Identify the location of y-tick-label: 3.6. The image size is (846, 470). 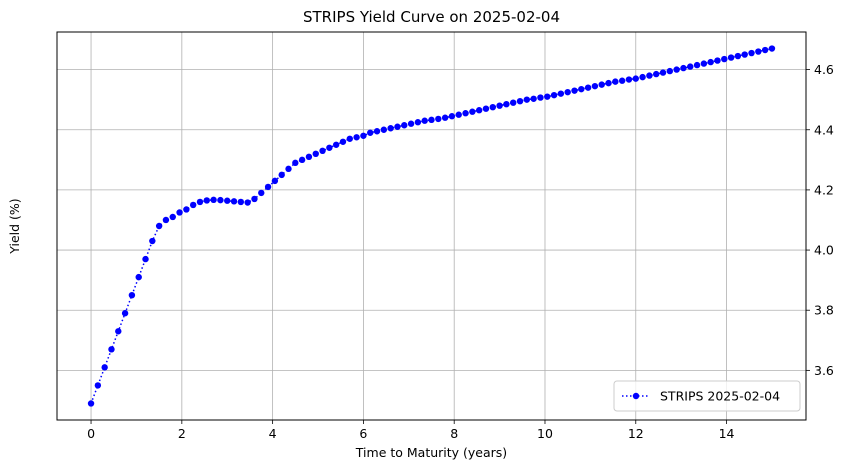
(824, 370).